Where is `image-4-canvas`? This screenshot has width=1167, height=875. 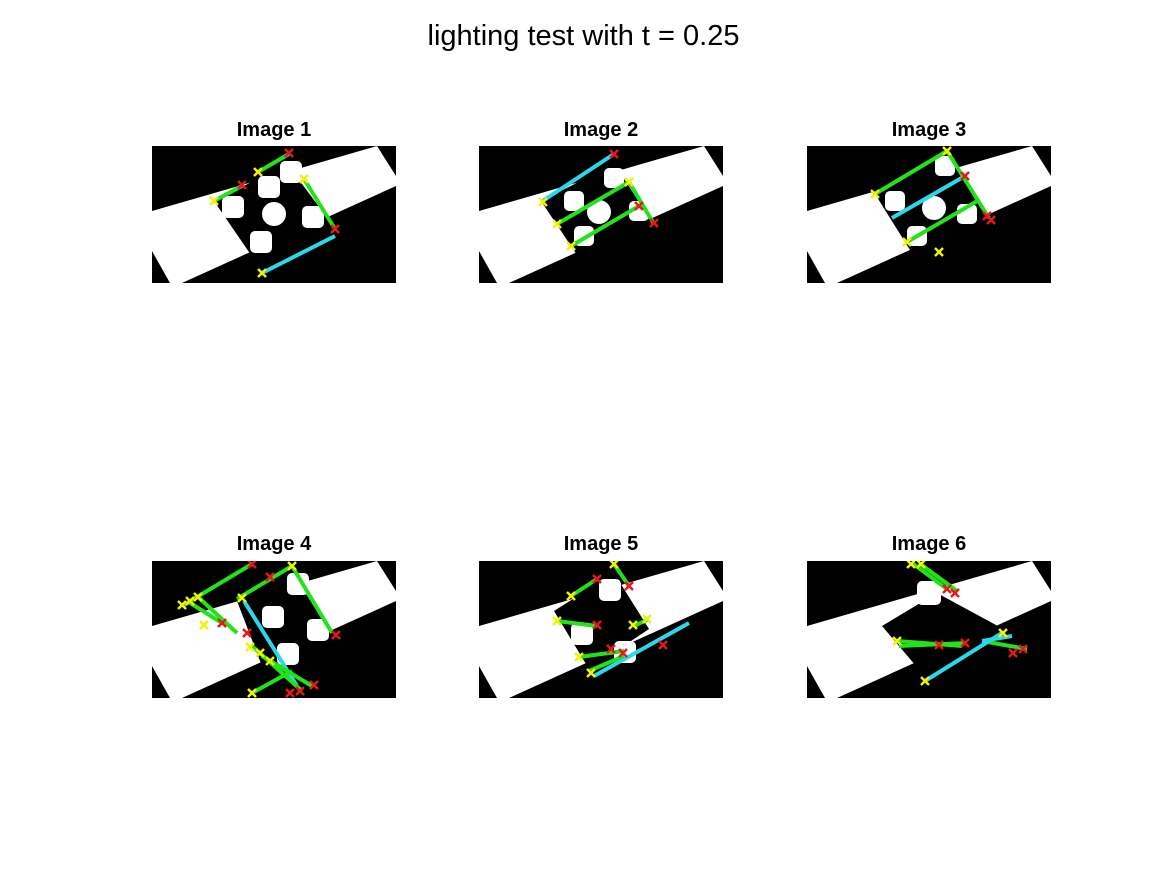 image-4-canvas is located at coordinates (274, 629).